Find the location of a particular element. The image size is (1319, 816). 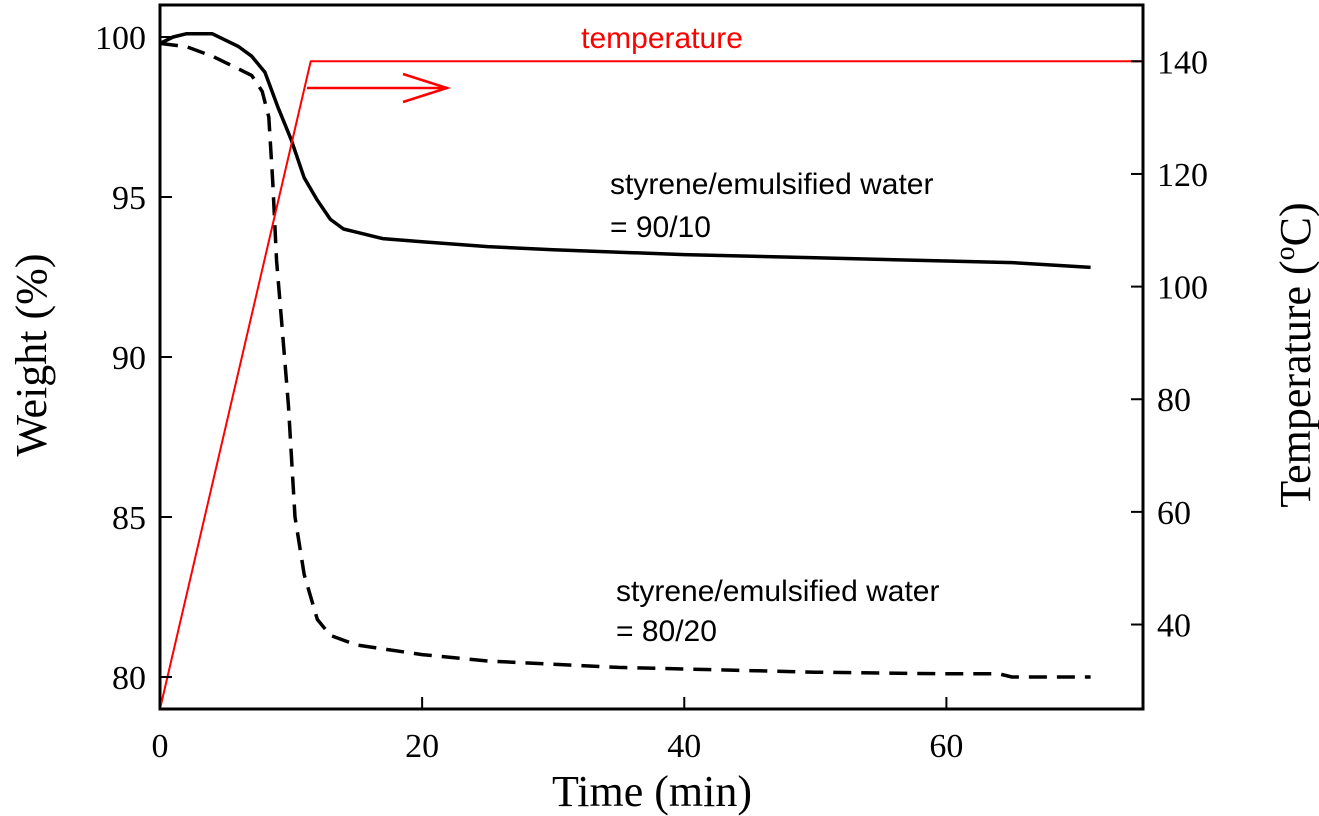

x-tick-label: 20 is located at coordinates (422, 746).